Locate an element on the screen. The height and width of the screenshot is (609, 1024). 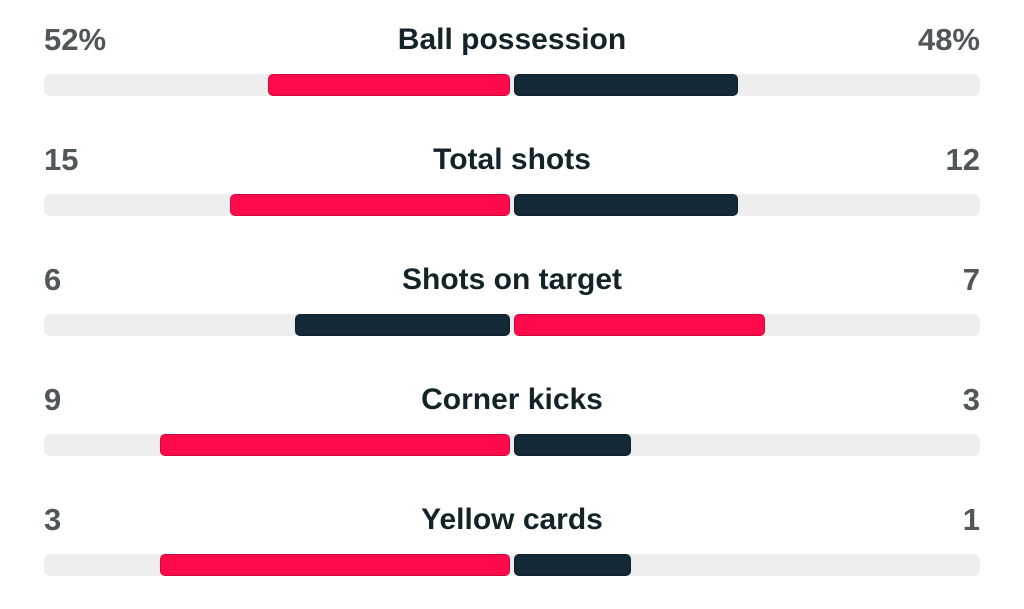
stat-label: Corner kicks is located at coordinates (512, 399).